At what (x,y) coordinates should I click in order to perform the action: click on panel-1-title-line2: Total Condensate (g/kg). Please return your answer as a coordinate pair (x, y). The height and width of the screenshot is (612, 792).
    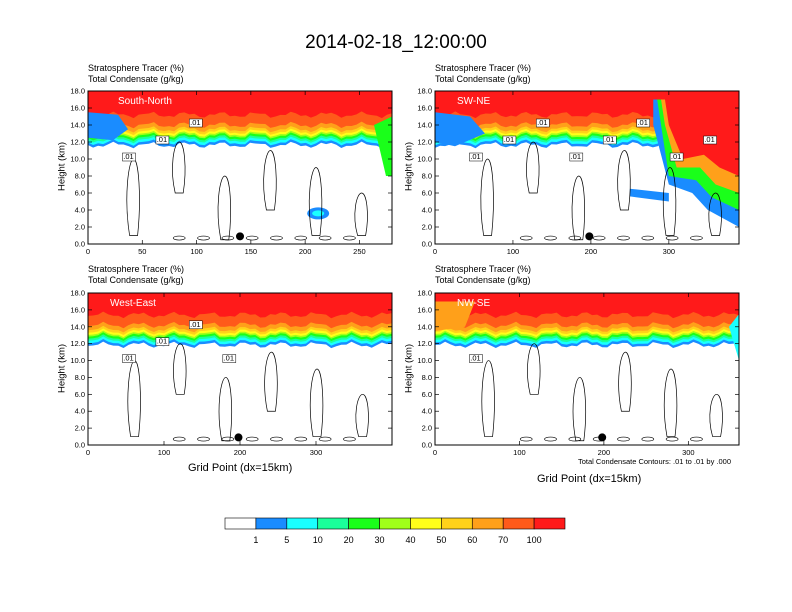
    Looking at the image, I should click on (136, 79).